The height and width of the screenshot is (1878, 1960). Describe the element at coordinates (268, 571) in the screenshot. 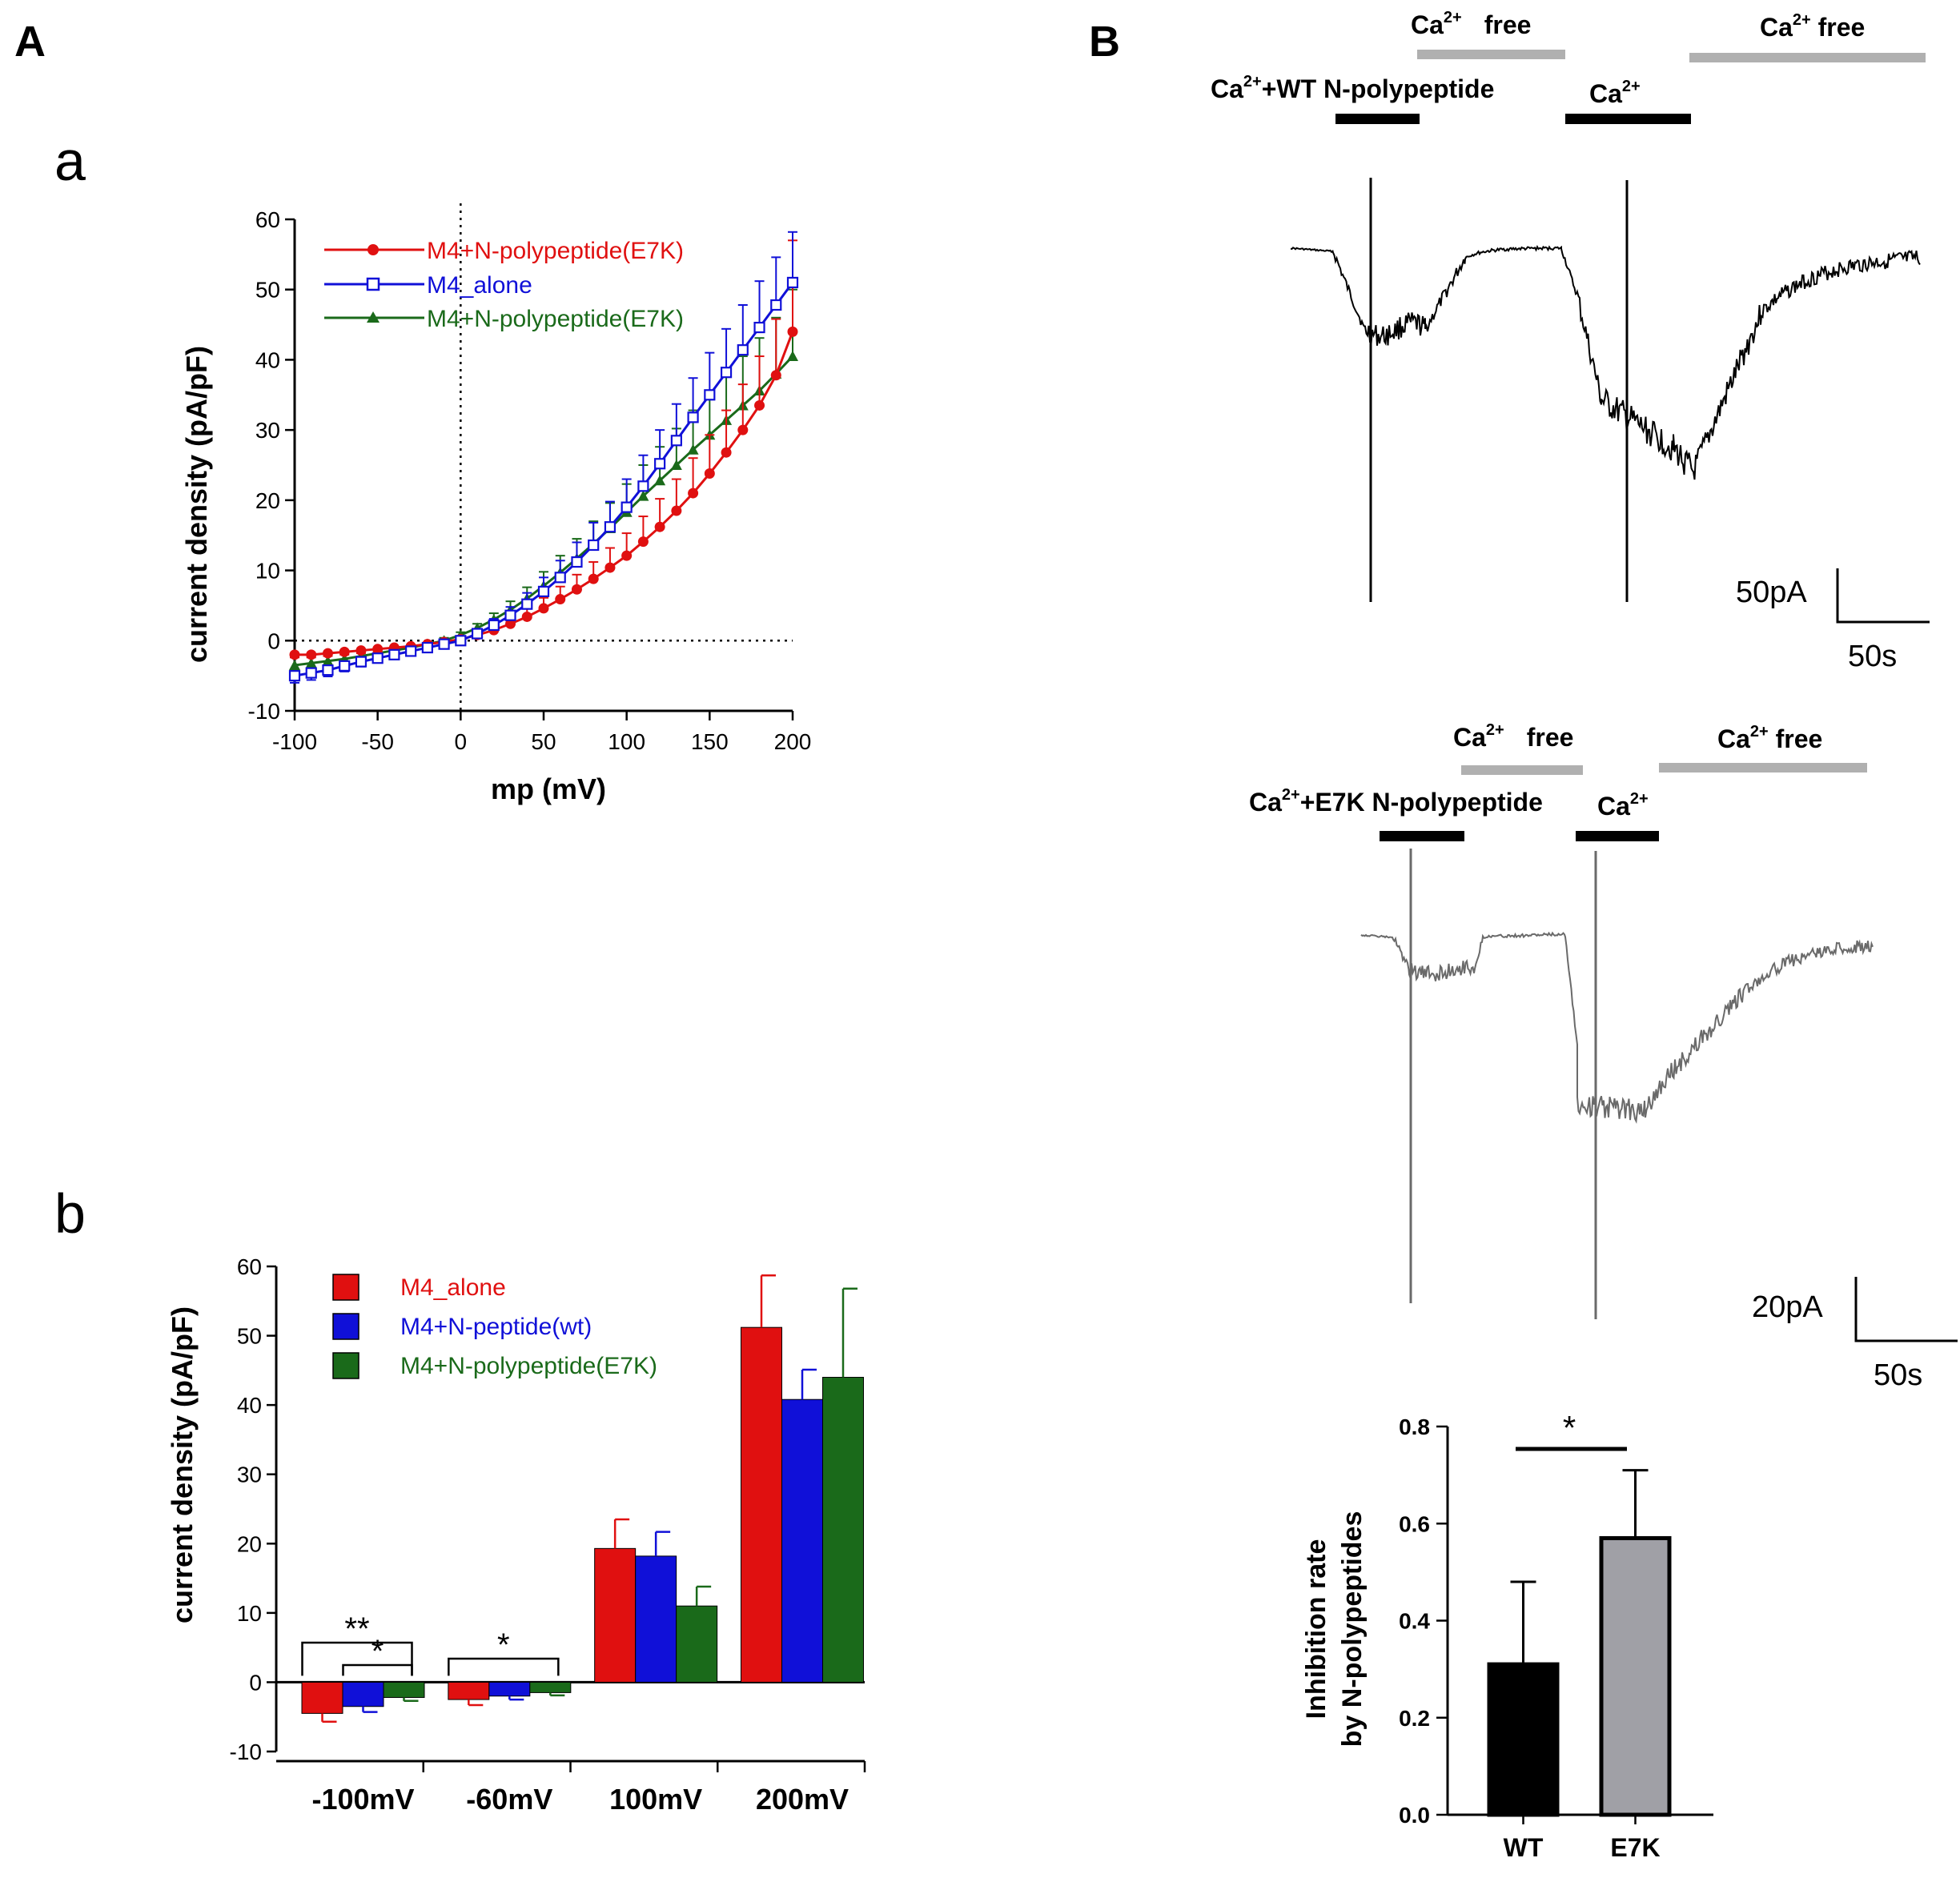

I see `iv-ytick-label: 10` at that location.